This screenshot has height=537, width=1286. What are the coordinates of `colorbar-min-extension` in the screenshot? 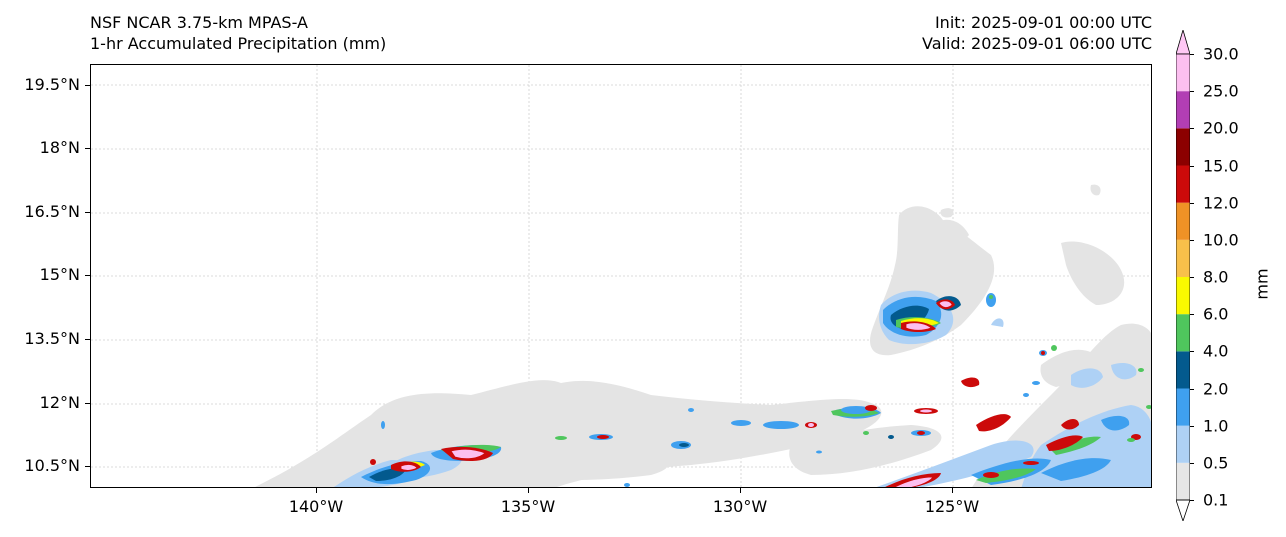 It's located at (1183, 510).